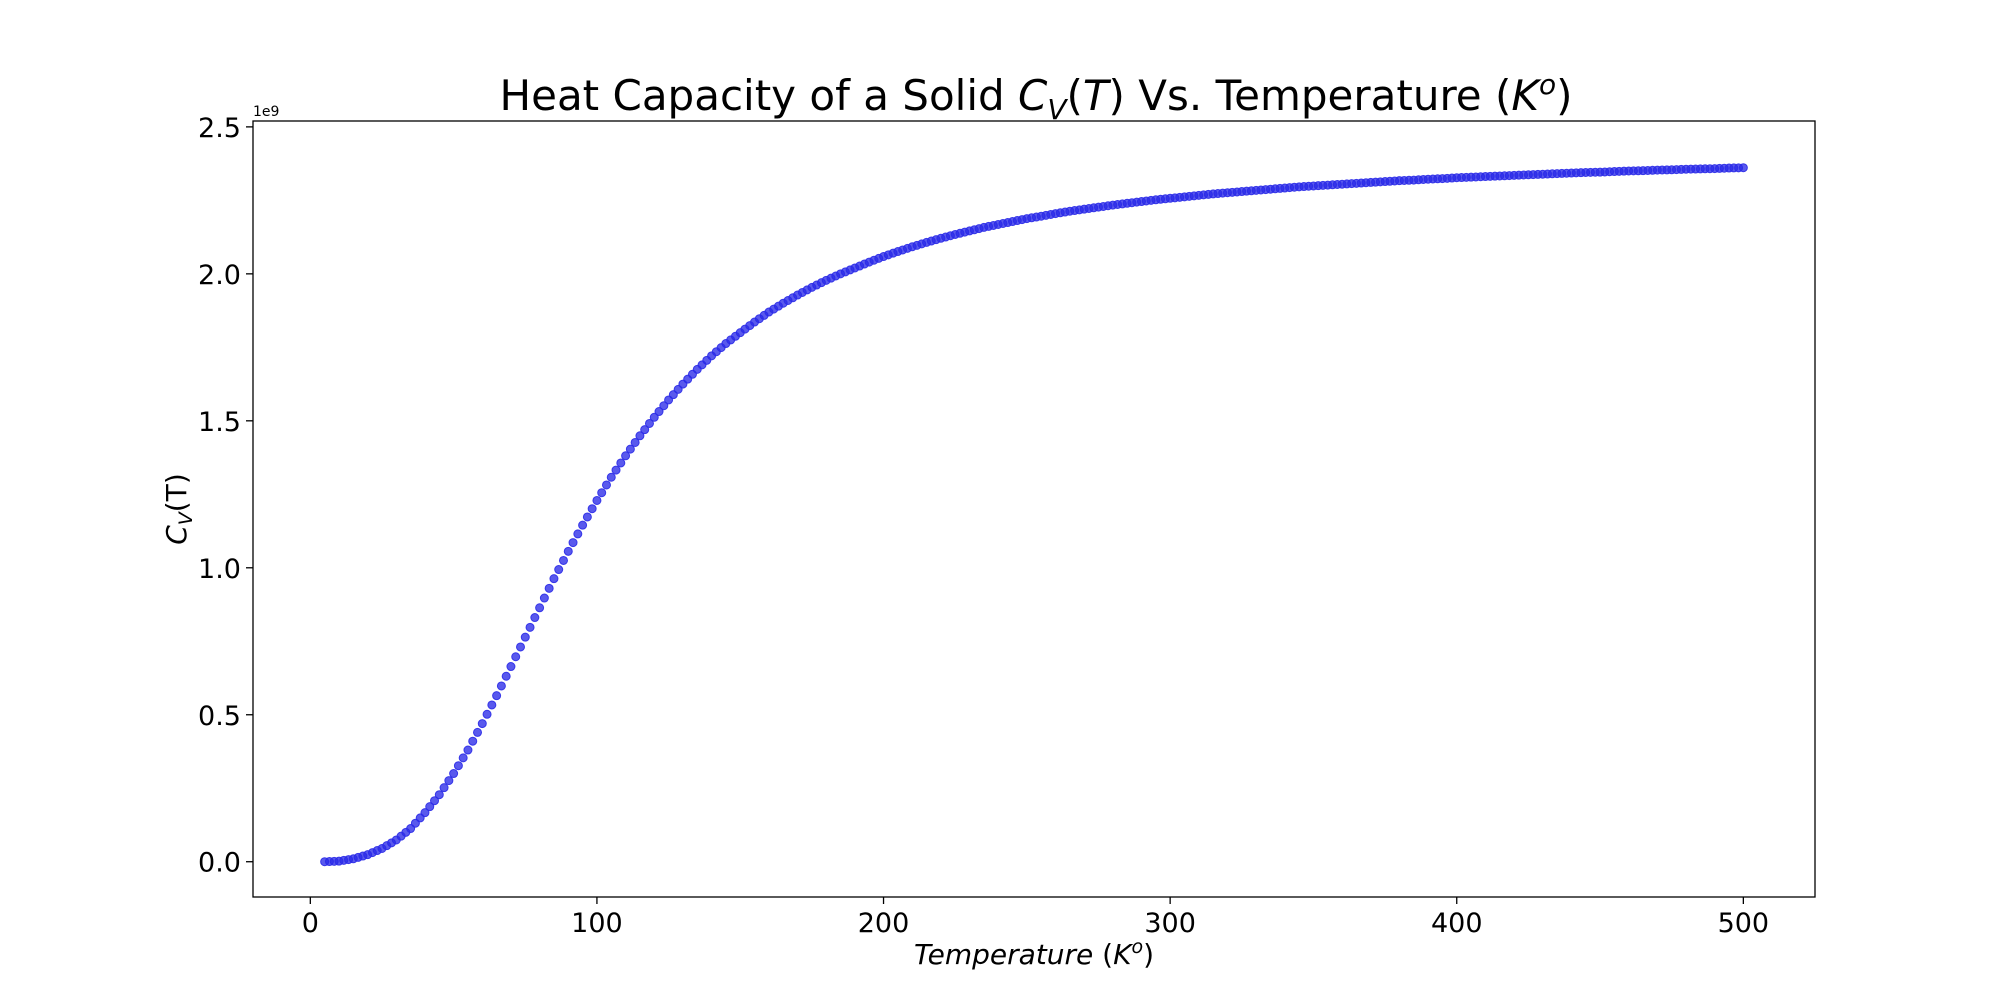 The width and height of the screenshot is (2000, 1000). I want to click on y-axis-label-subscript: V, so click(186, 517).